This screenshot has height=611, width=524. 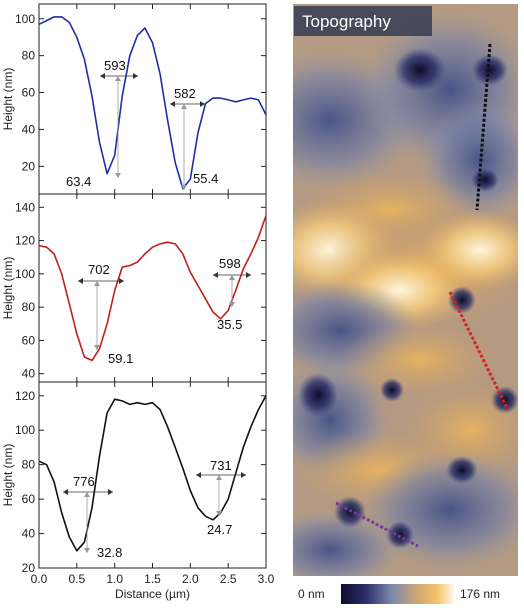 I want to click on annotation-label: 776, so click(x=84, y=481).